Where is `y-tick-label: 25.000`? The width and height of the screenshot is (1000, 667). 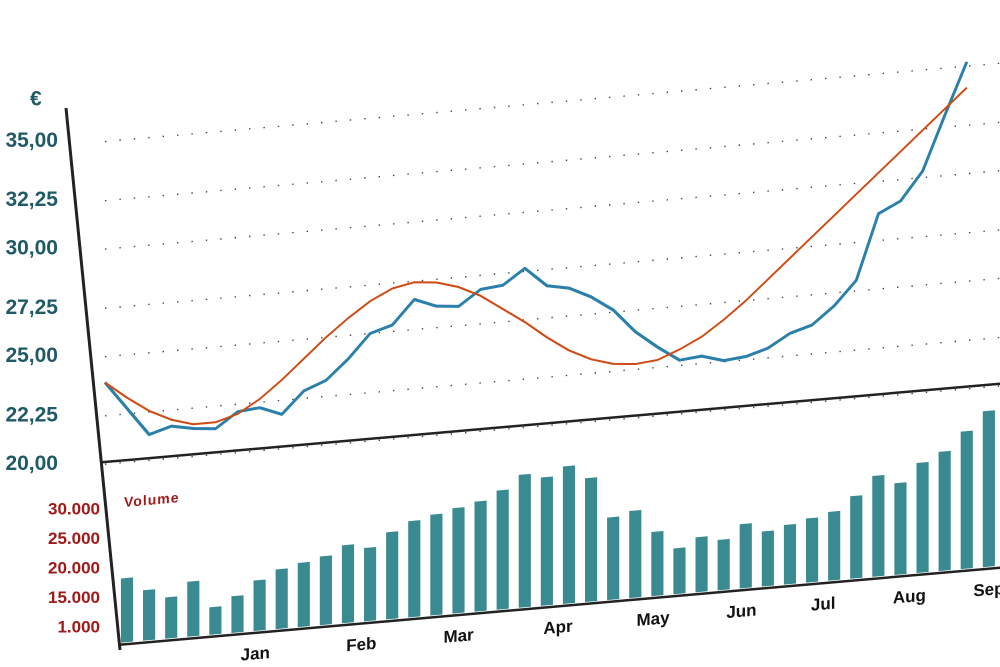 y-tick-label: 25.000 is located at coordinates (74, 538).